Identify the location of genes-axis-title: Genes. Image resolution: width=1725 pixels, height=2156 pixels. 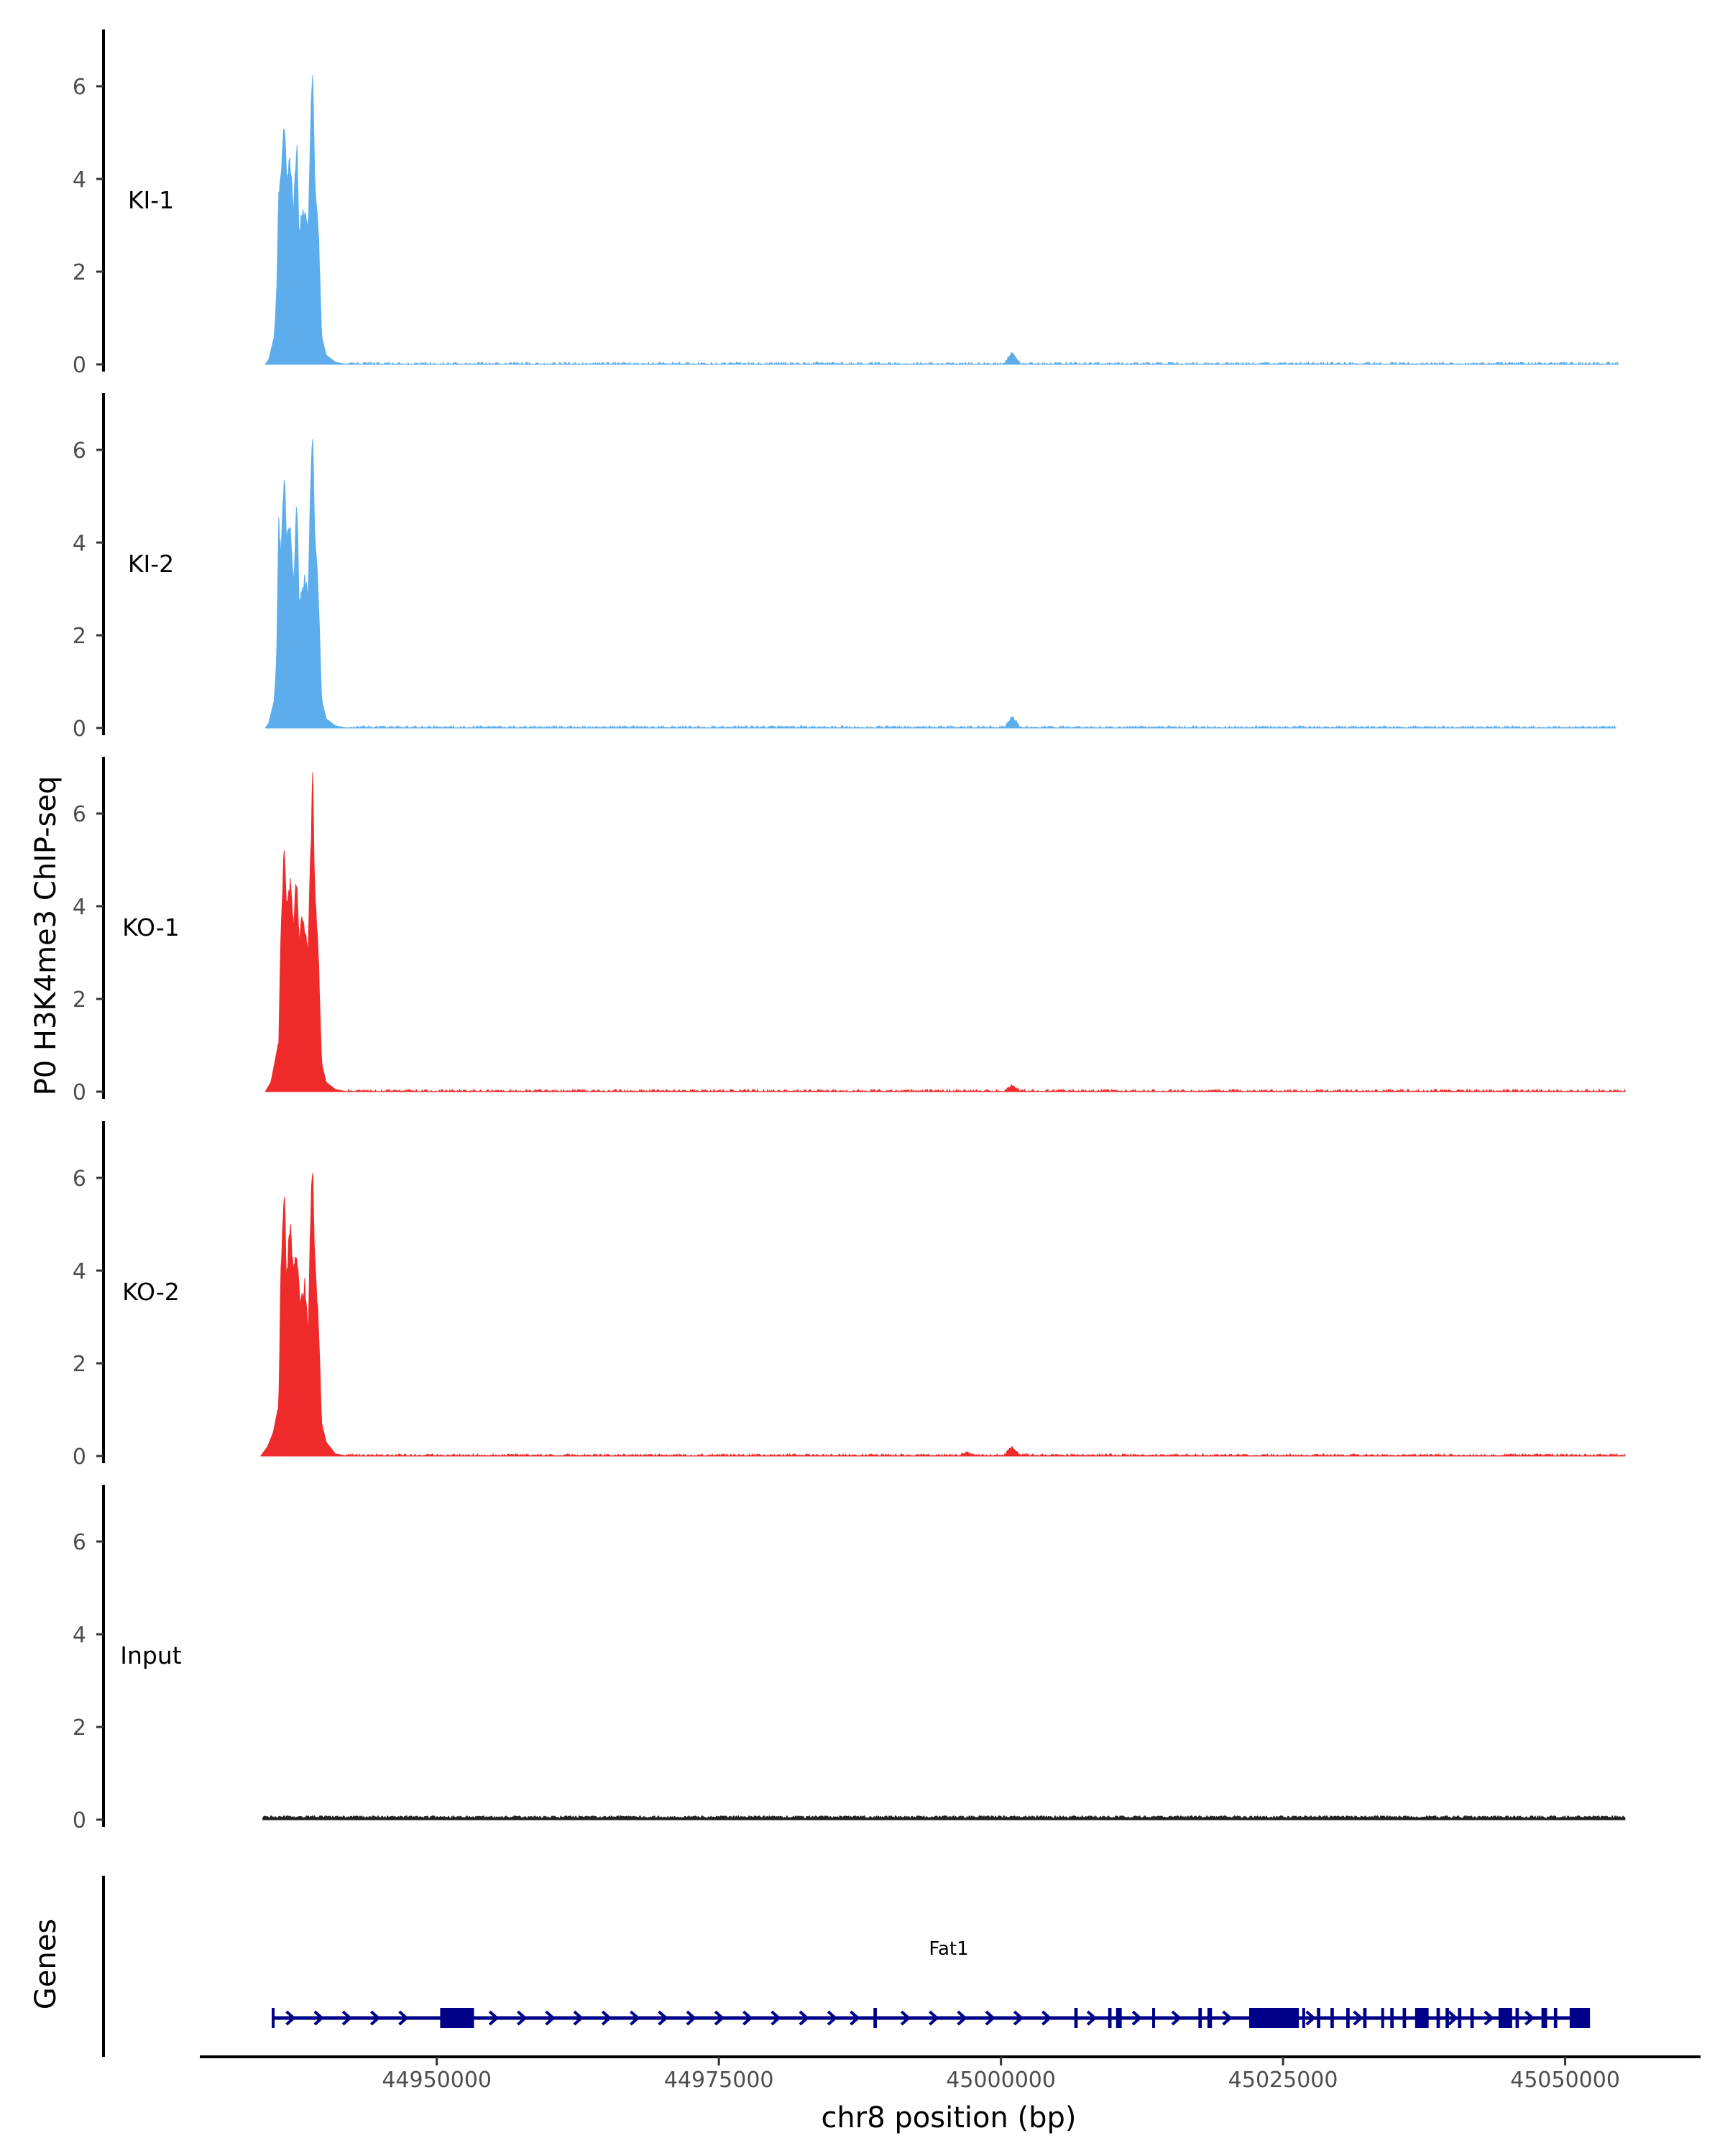
(46, 1964).